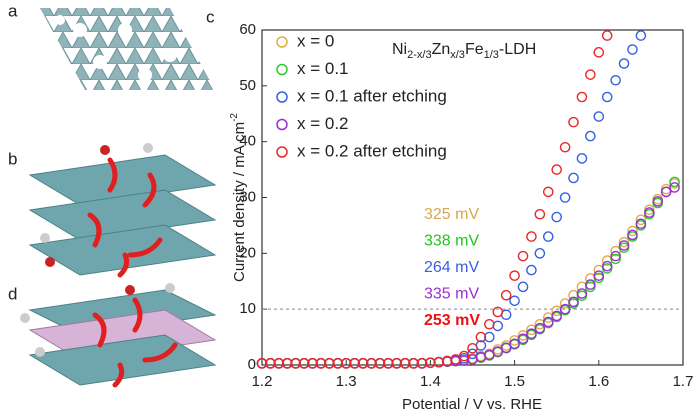  What do you see at coordinates (122, 210) in the screenshot?
I see `panel-b-illustration` at bounding box center [122, 210].